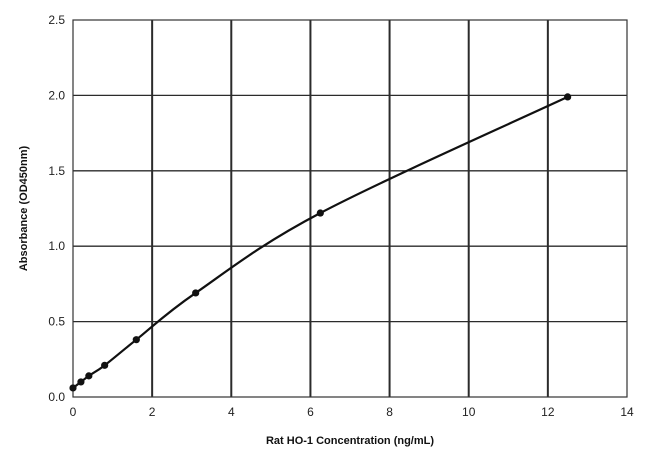  What do you see at coordinates (548, 412) in the screenshot?
I see `x-tick-label: 12` at bounding box center [548, 412].